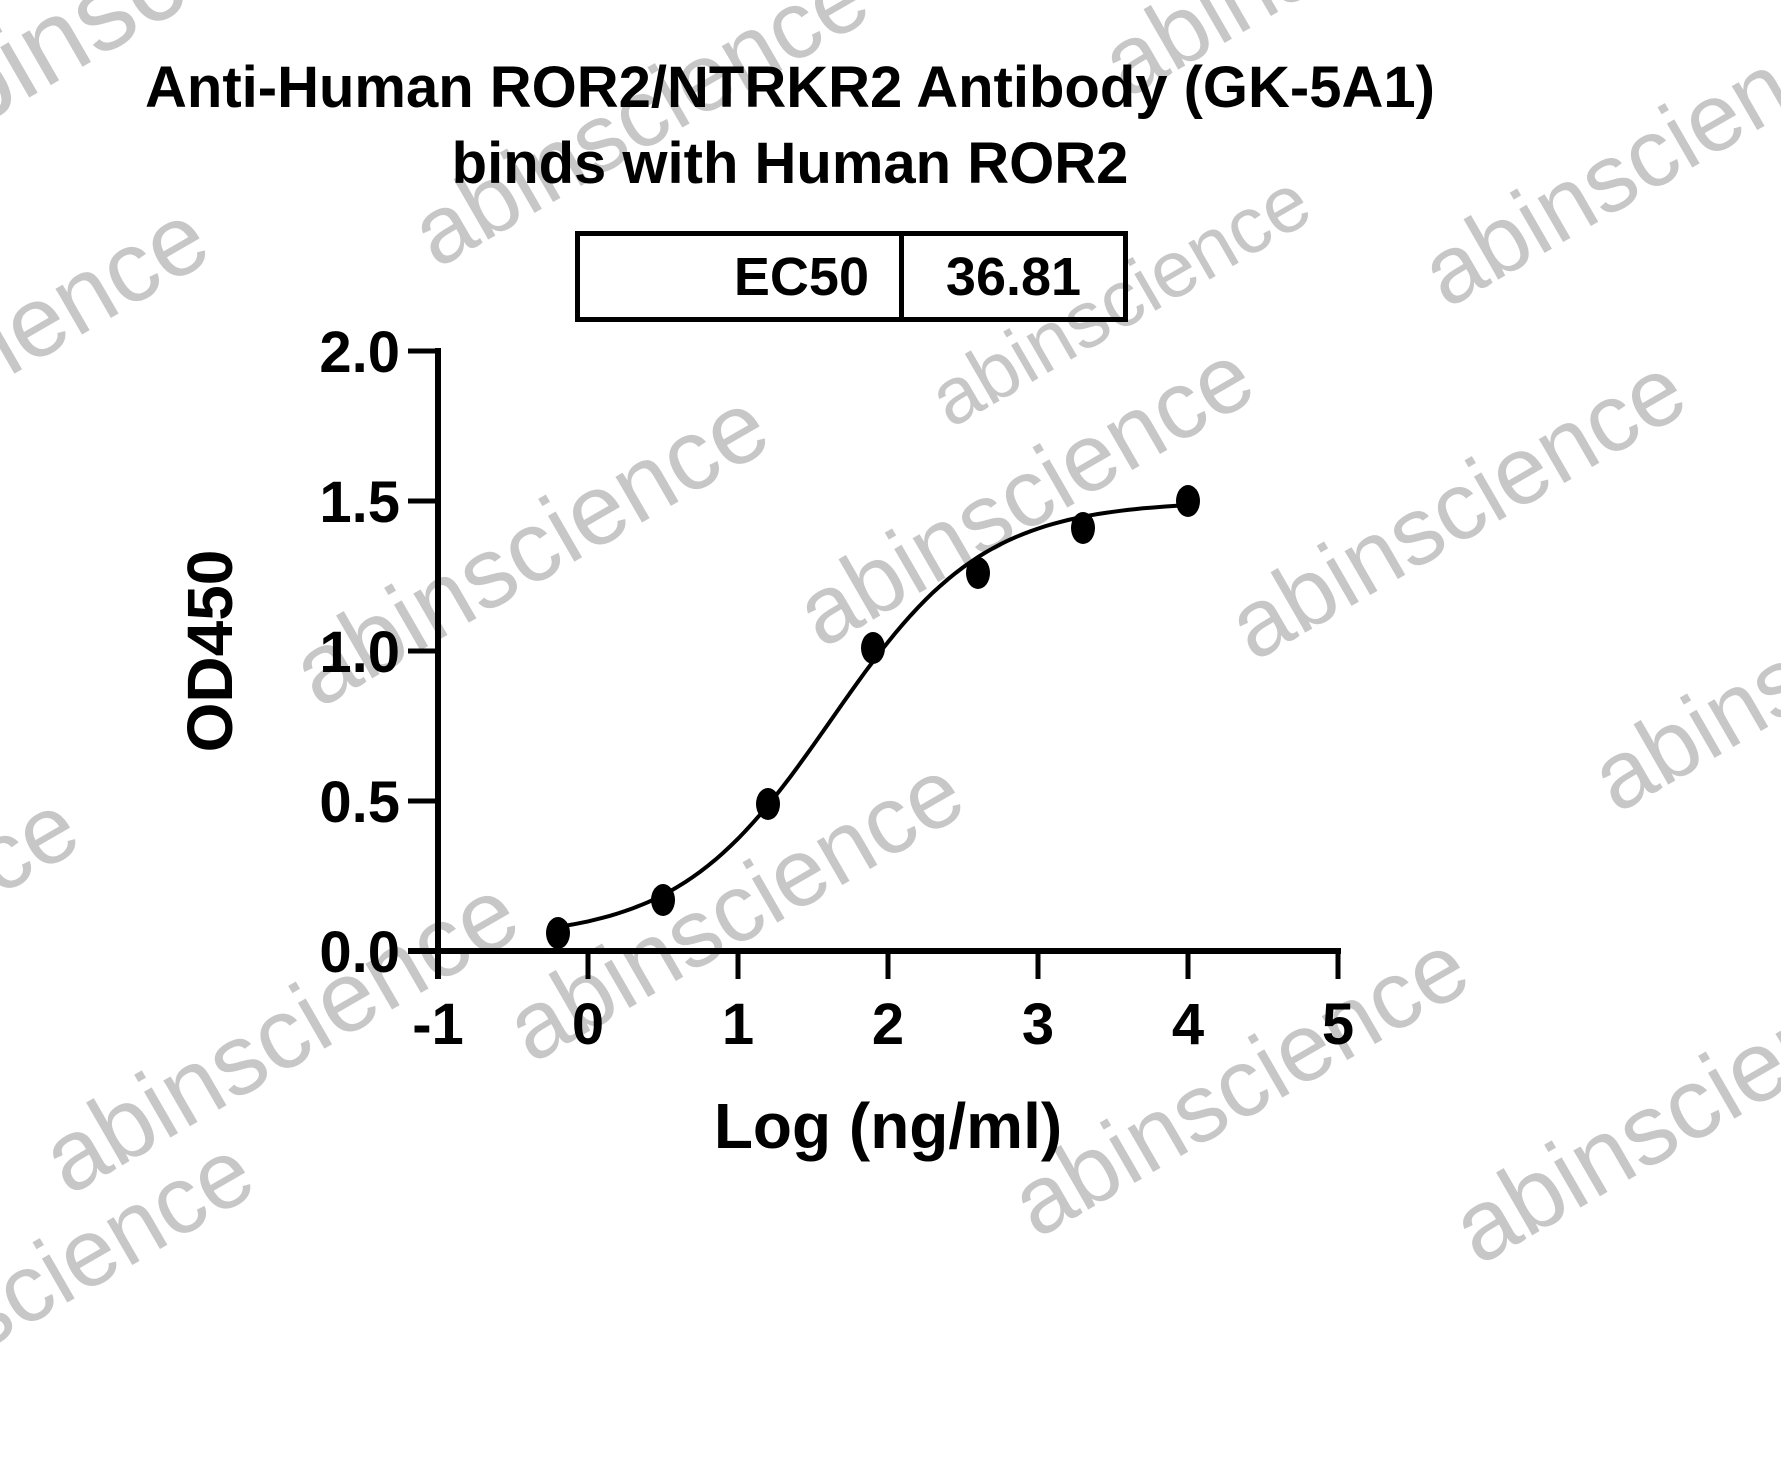 The image size is (1781, 1463). I want to click on fit-curve, so click(873, 716).